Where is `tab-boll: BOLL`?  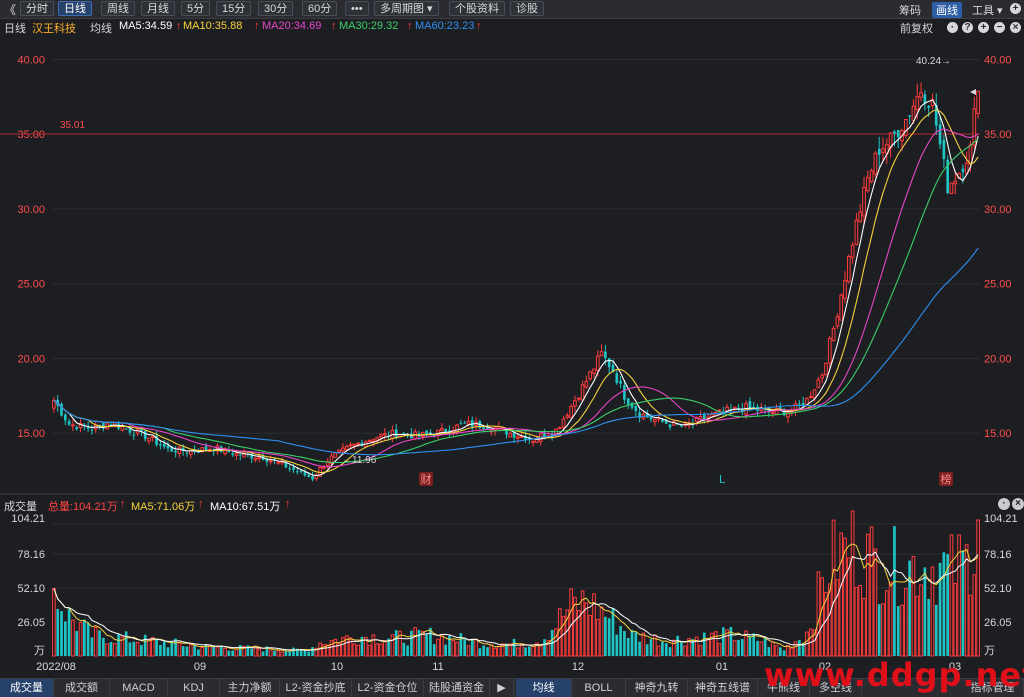 tab-boll: BOLL is located at coordinates (599, 688).